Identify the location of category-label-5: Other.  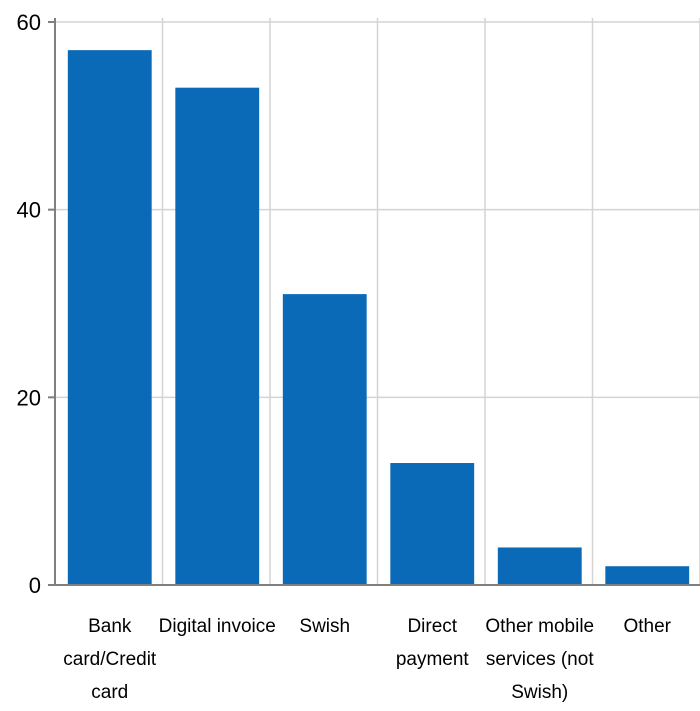
(647, 626).